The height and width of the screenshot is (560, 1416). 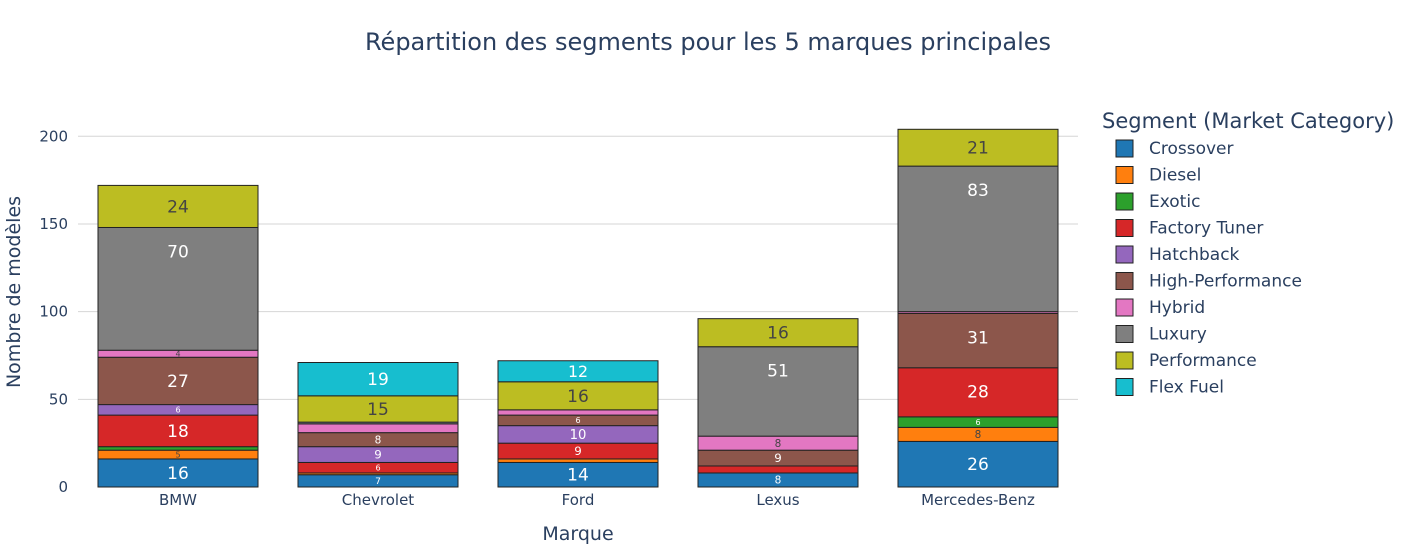 I want to click on bar-mercedes-benz-factory-tuner, so click(x=978, y=392).